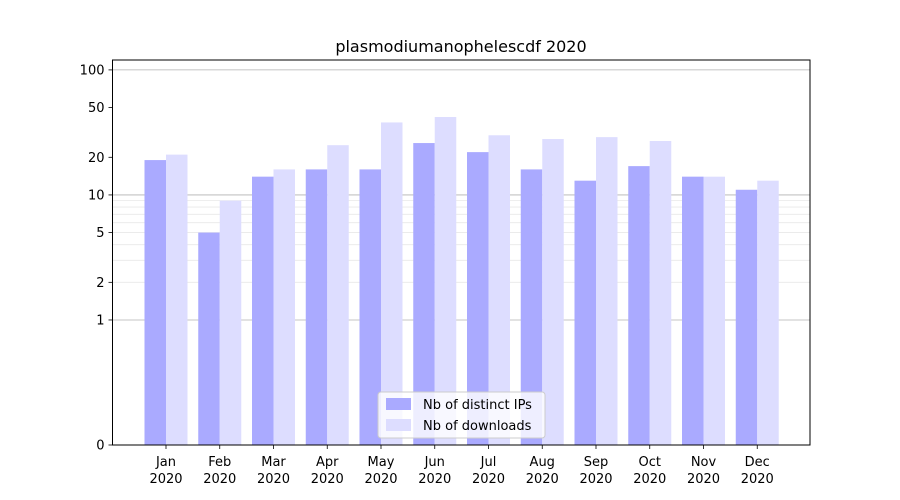 This screenshot has width=900, height=500. Describe the element at coordinates (165, 462) in the screenshot. I see `x-tick-label-month: Jan` at that location.